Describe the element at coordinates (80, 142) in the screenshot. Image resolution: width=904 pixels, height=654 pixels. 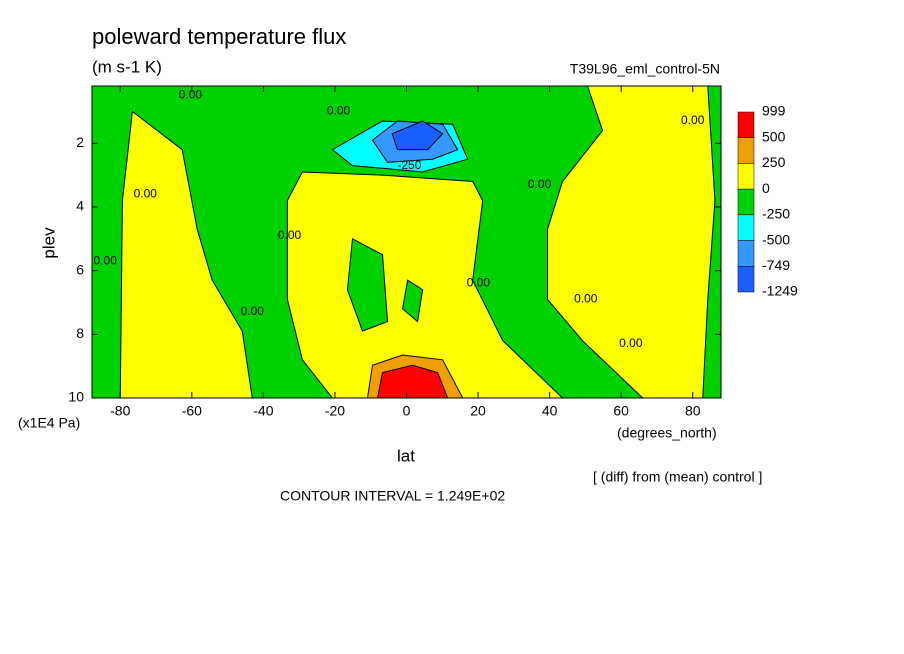
I see `y-tick-label: 2` at that location.